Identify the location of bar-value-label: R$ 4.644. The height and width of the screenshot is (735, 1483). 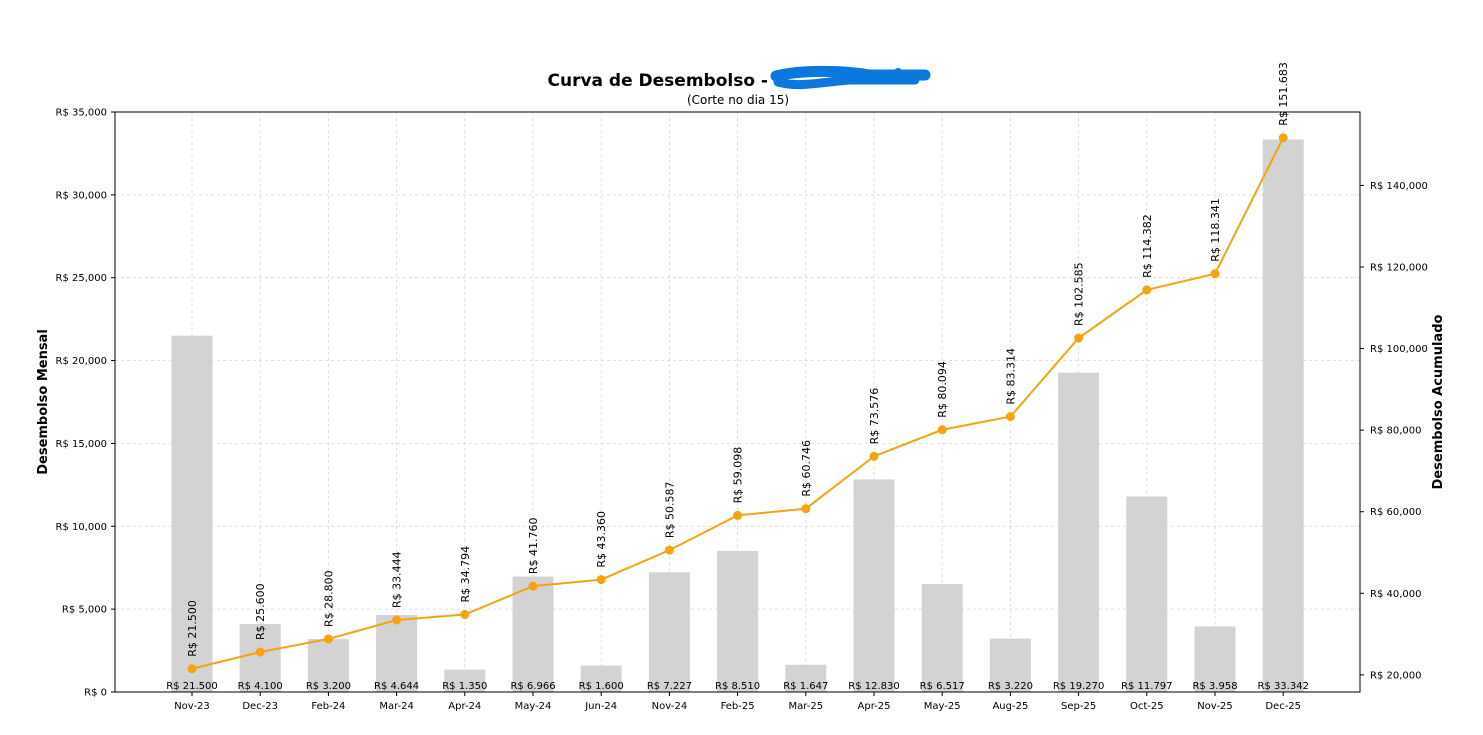
(396, 686).